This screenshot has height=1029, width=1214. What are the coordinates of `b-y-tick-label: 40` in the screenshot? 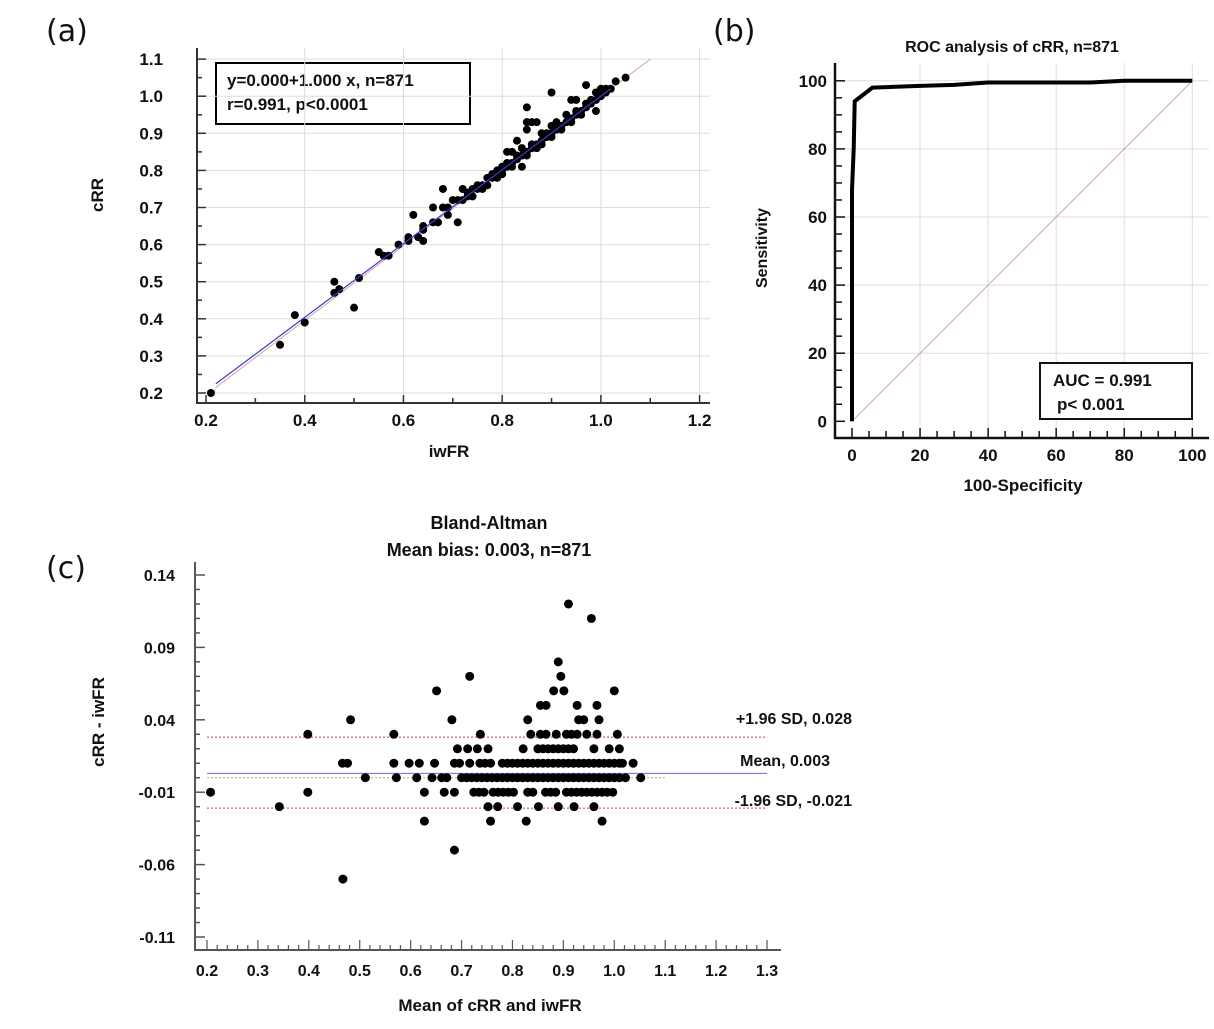 It's located at (817, 285).